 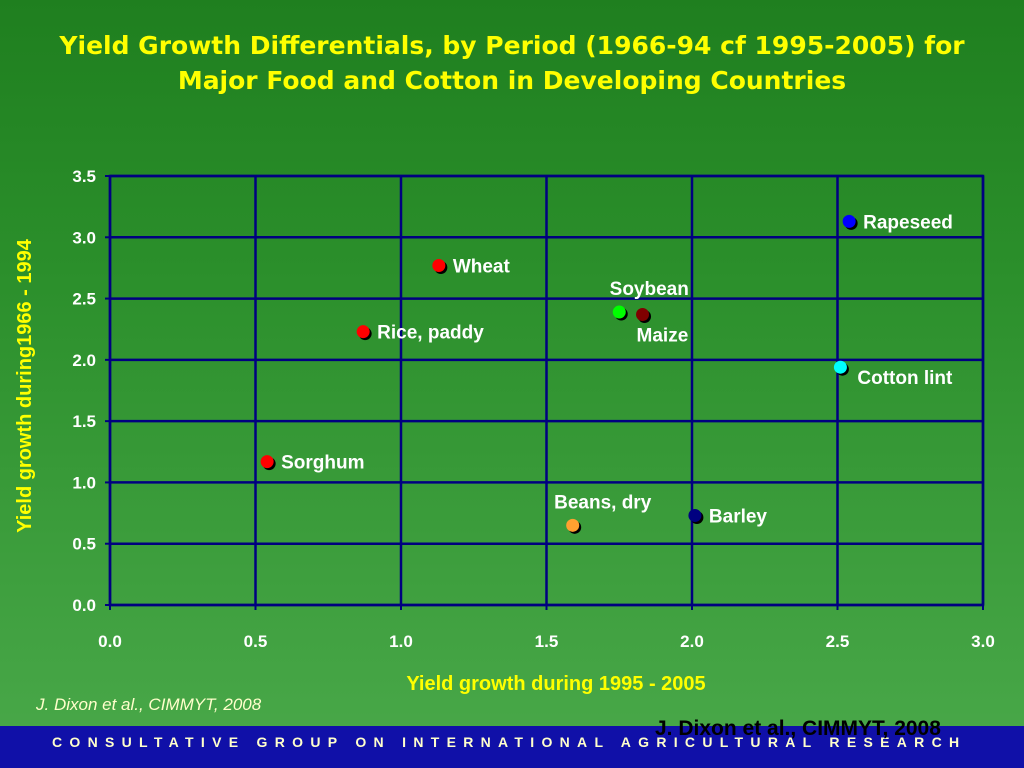 I want to click on y-tick-label: 2.0, so click(x=84, y=360).